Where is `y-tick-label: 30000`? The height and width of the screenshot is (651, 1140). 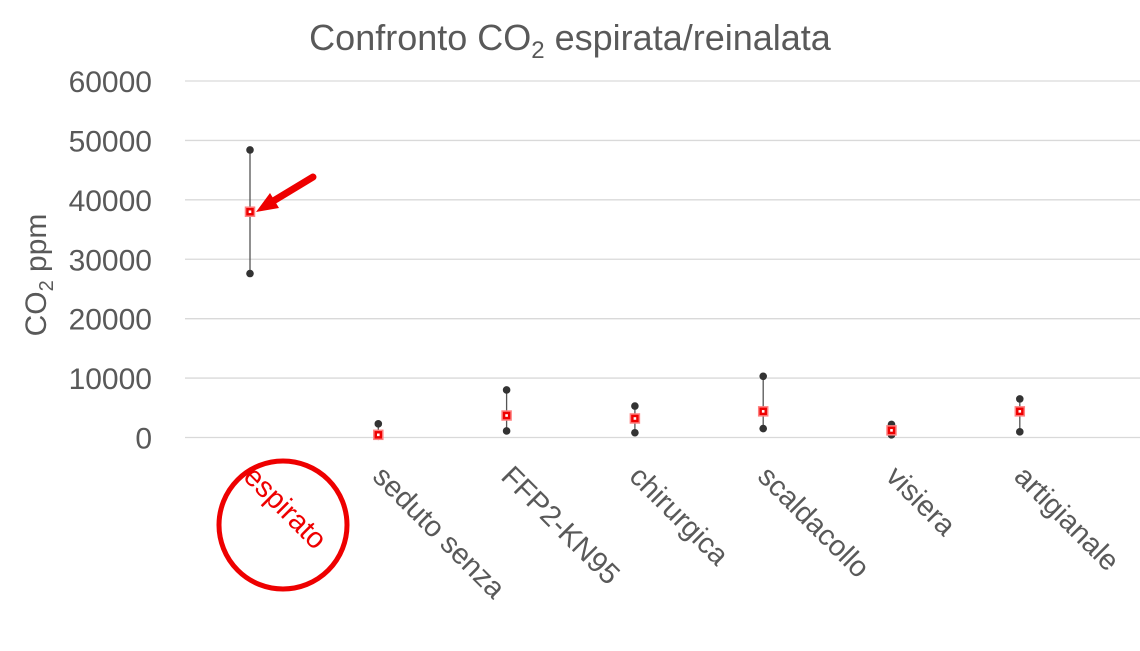 y-tick-label: 30000 is located at coordinates (110, 260).